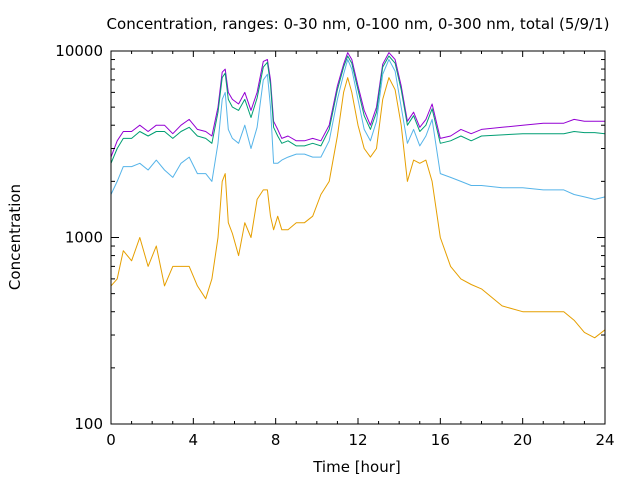 Image resolution: width=640 pixels, height=480 pixels. Describe the element at coordinates (194, 440) in the screenshot. I see `x-tick-label: 4` at that location.